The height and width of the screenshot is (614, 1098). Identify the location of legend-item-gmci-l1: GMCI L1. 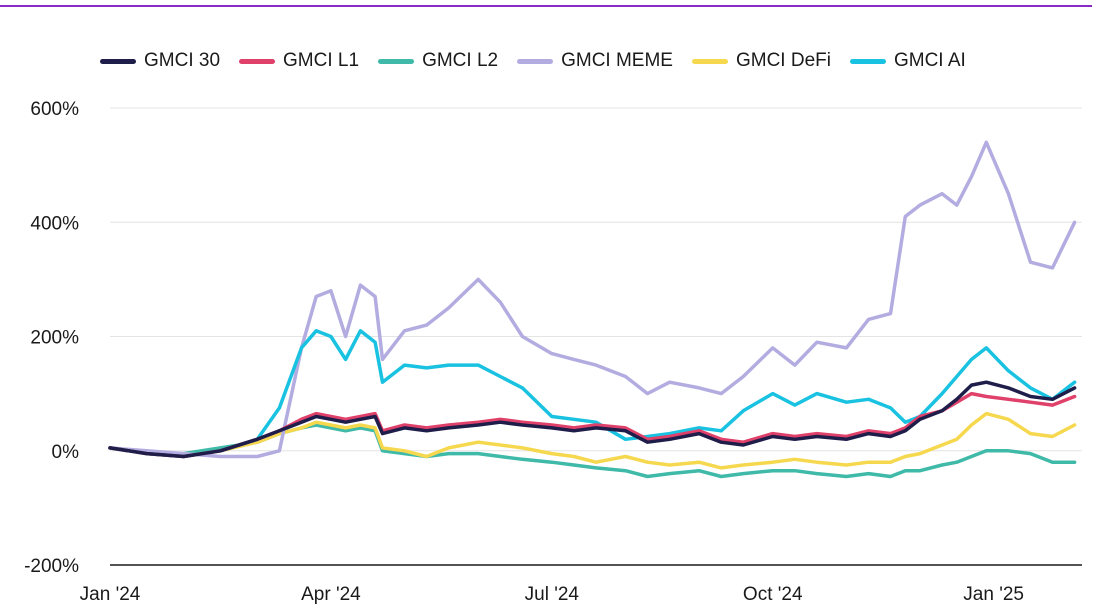
(299, 61).